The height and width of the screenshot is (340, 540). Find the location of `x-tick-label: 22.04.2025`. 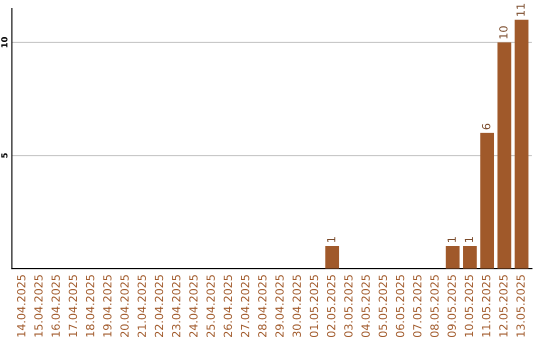

x-tick-label: 22.04.2025 is located at coordinates (159, 306).